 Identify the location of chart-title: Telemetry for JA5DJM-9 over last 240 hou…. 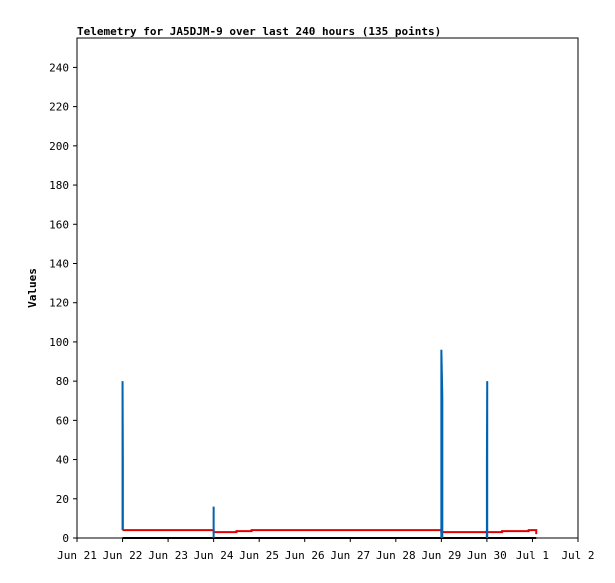
(259, 31).